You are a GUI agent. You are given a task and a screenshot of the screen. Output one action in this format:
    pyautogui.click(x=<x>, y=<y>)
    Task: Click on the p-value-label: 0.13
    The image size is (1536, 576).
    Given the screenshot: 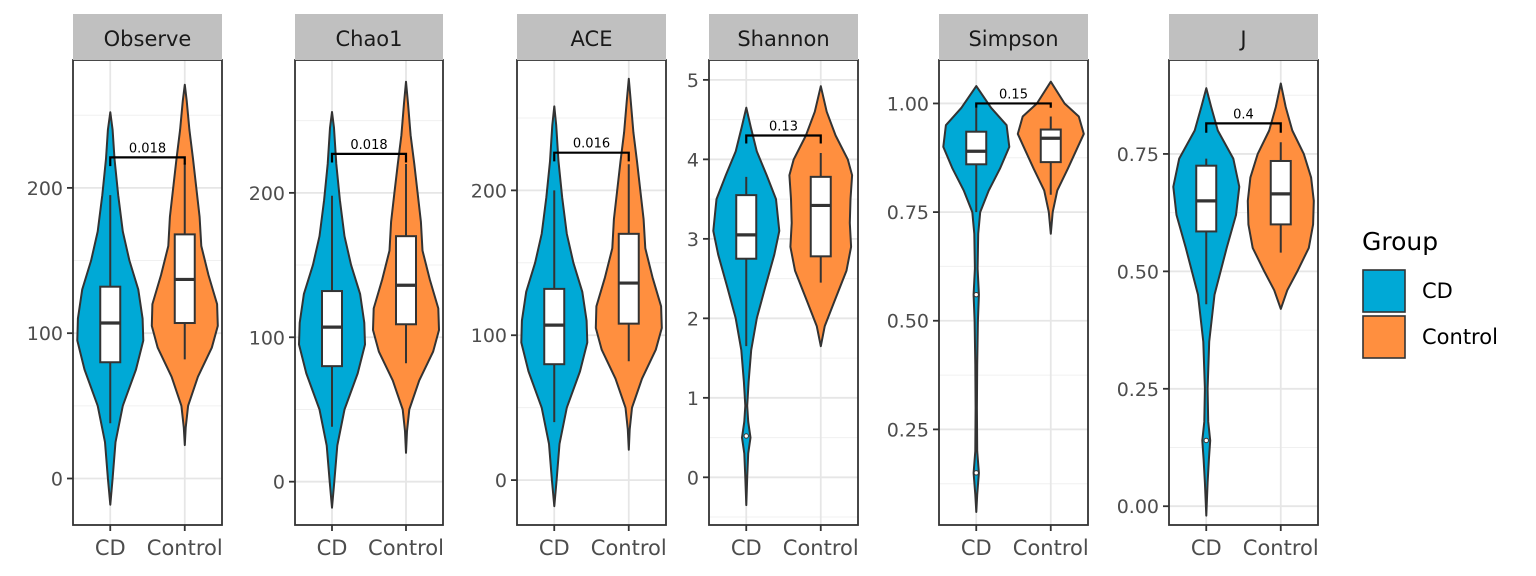 What is the action you would take?
    pyautogui.click(x=783, y=127)
    